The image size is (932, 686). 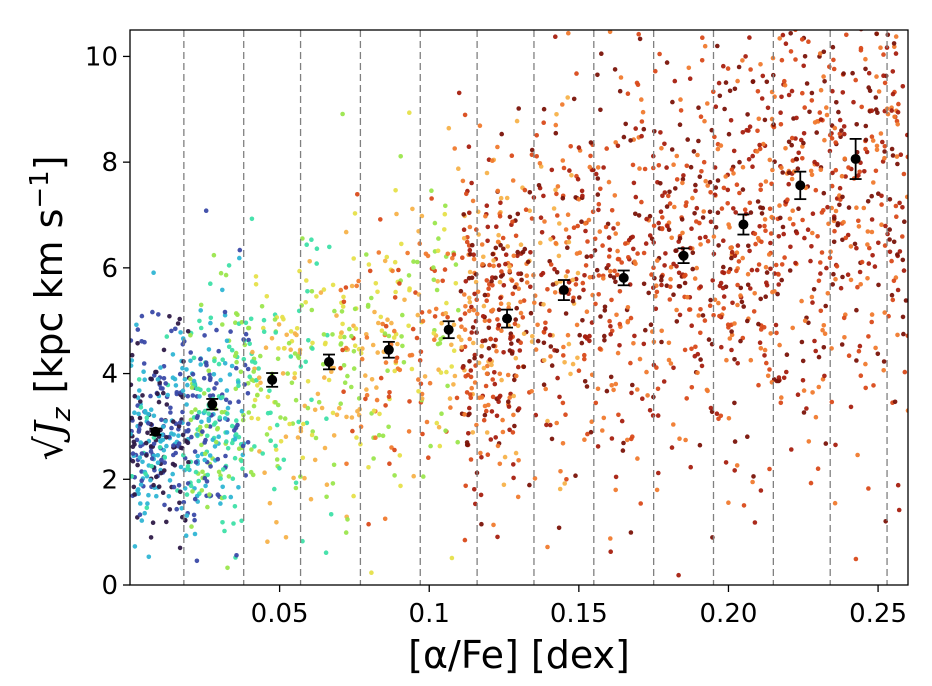 I want to click on svg-text: √Jz[kpc km s−1], so click(x=51, y=307).